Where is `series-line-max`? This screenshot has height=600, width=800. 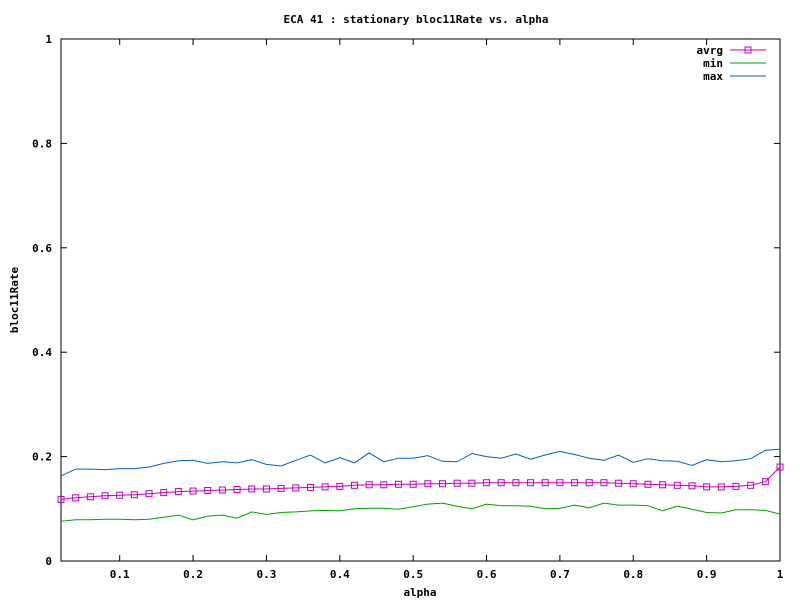 series-line-max is located at coordinates (420, 462).